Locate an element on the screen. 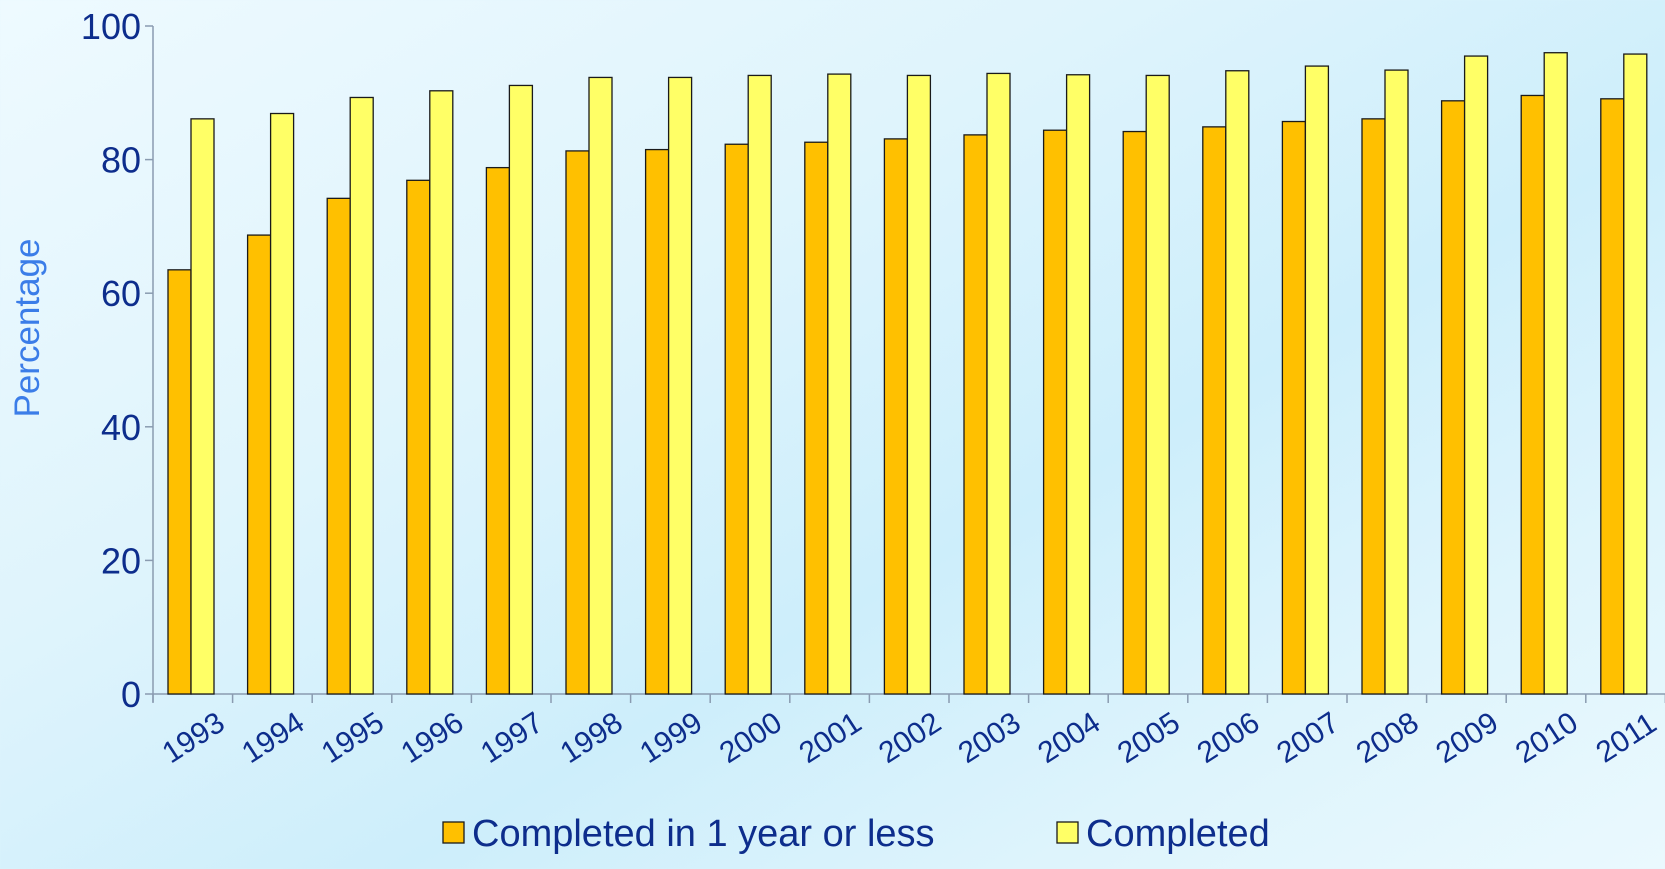 The width and height of the screenshot is (1665, 869). bar-completed-1yr-1994 is located at coordinates (259, 464).